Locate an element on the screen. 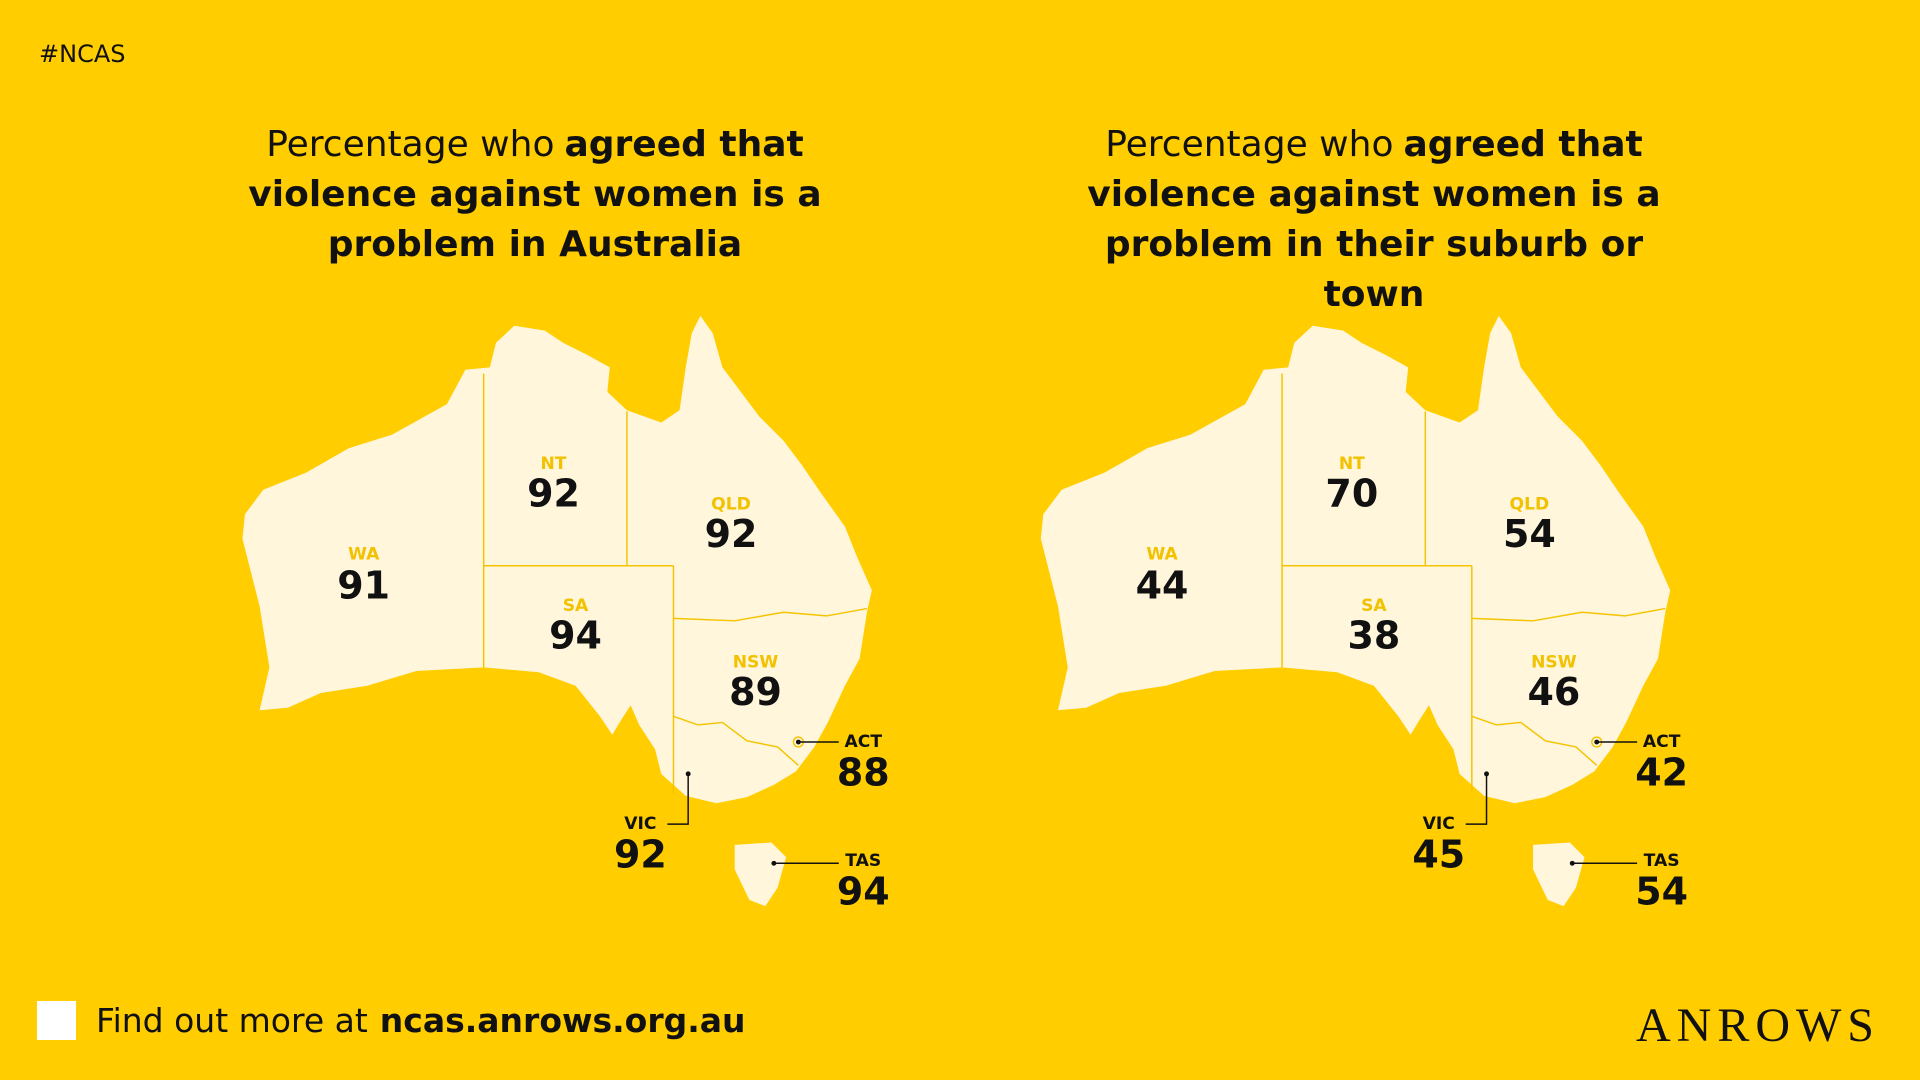 Image resolution: width=1920 pixels, height=1080 pixels. region-value: 38 is located at coordinates (1373, 635).